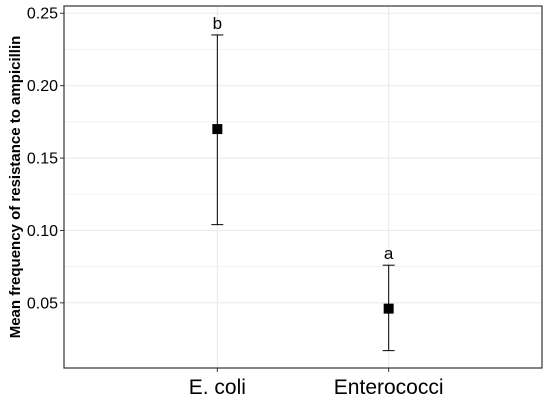  What do you see at coordinates (42, 231) in the screenshot?
I see `y-tick-label: 0.10` at bounding box center [42, 231].